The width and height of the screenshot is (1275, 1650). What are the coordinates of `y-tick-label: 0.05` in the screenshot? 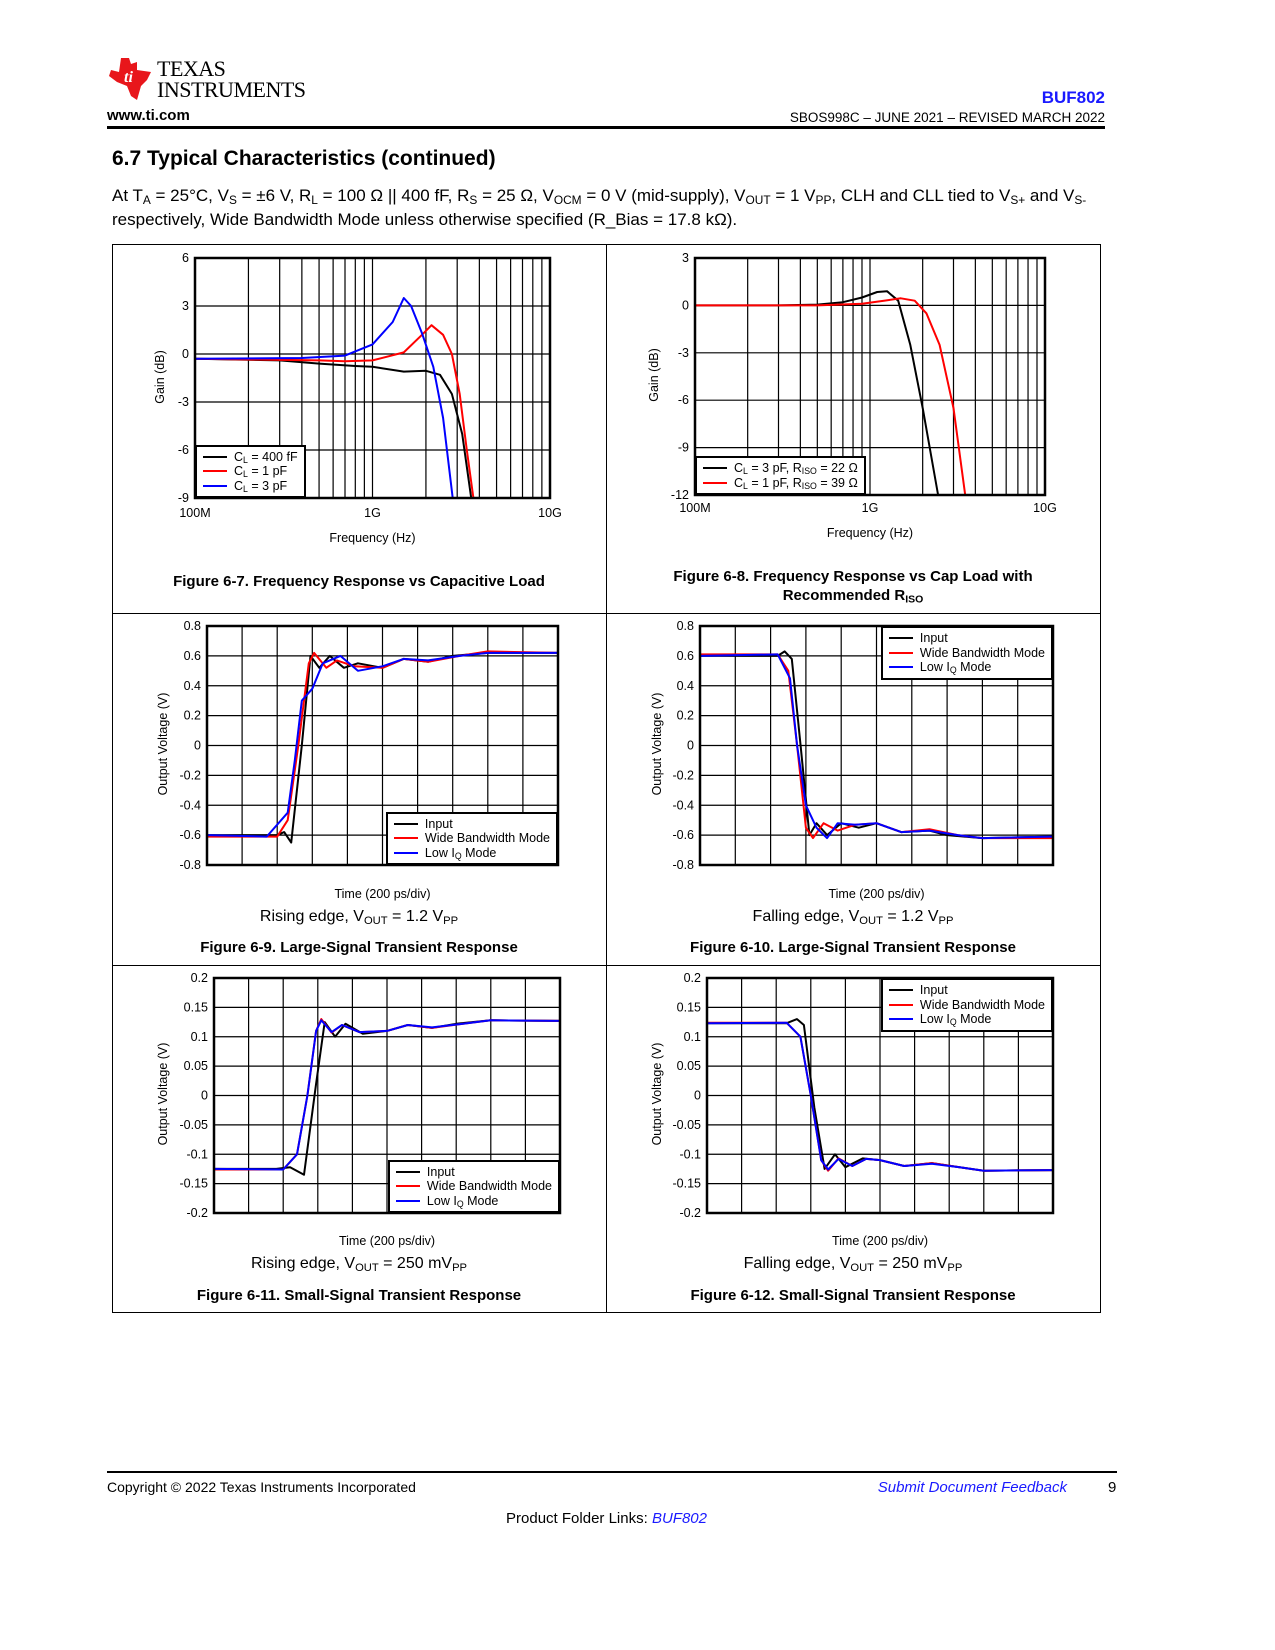 It's located at (689, 1066).